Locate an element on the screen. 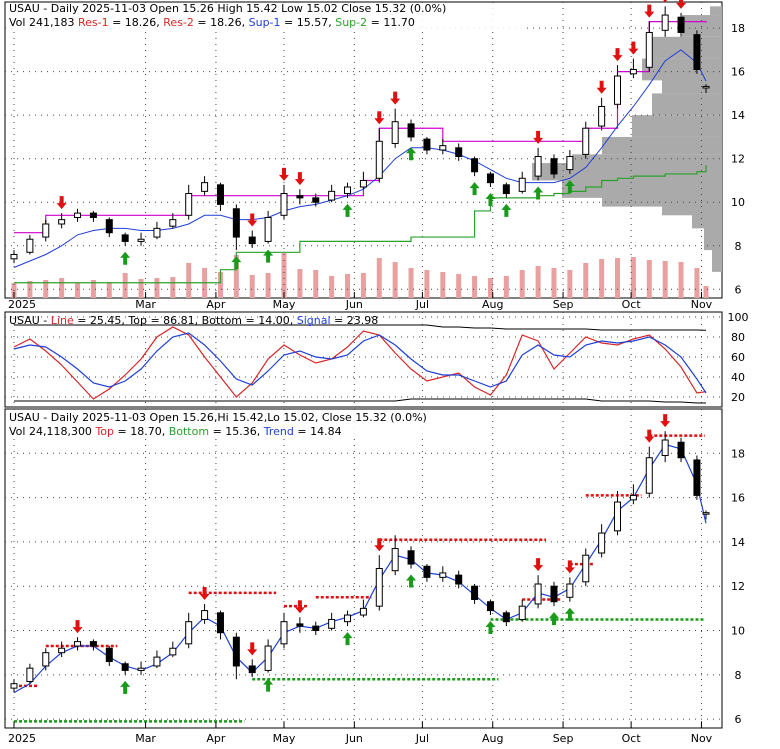 The width and height of the screenshot is (780, 749). trend-y-tick-label: 14 is located at coordinates (738, 542).